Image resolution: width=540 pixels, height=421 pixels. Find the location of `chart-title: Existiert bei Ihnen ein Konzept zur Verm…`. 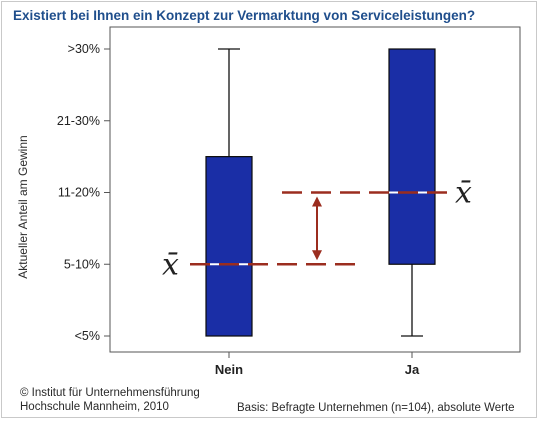

chart-title: Existiert bei Ihnen ein Konzept zur Verm… is located at coordinates (244, 15).